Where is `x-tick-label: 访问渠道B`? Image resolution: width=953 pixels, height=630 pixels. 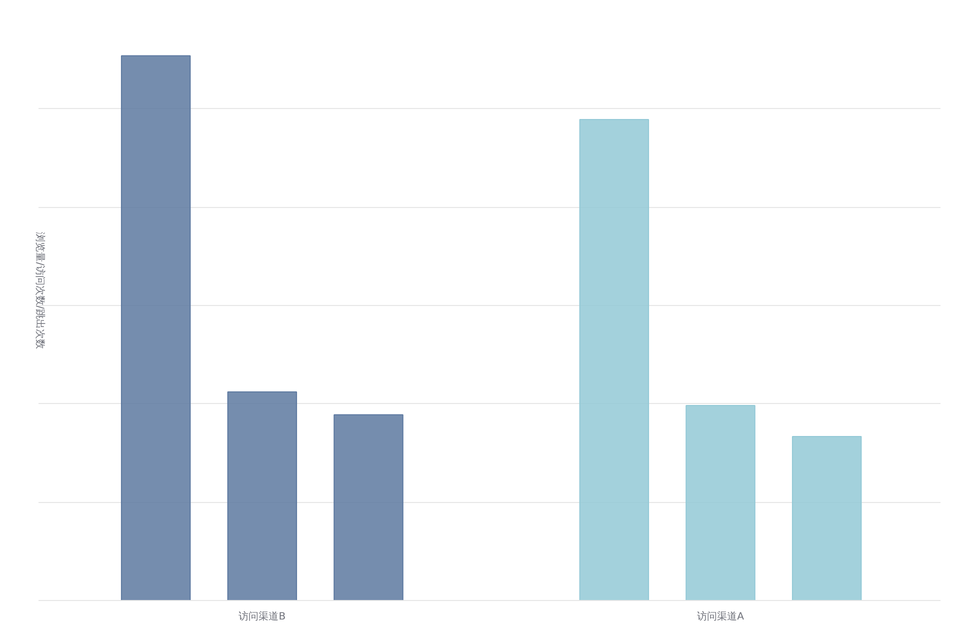 x-tick-label: 访问渠道B is located at coordinates (262, 616).